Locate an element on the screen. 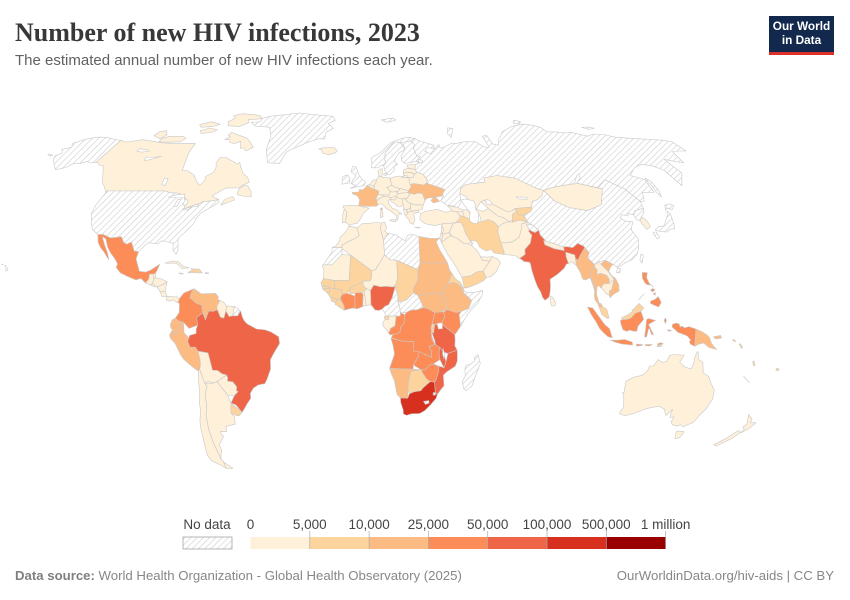 Image resolution: width=850 pixels, height=600 pixels. svg-text: 25,000 is located at coordinates (428, 524).